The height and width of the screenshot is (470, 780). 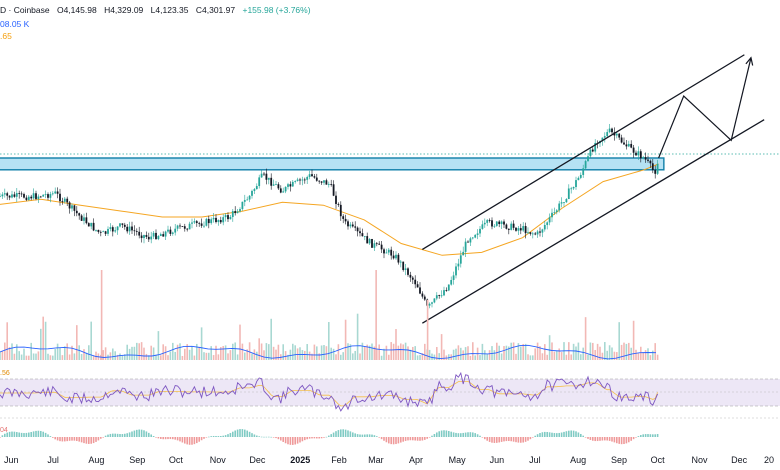 What do you see at coordinates (11, 460) in the screenshot?
I see `x-tick-label: Jun` at bounding box center [11, 460].